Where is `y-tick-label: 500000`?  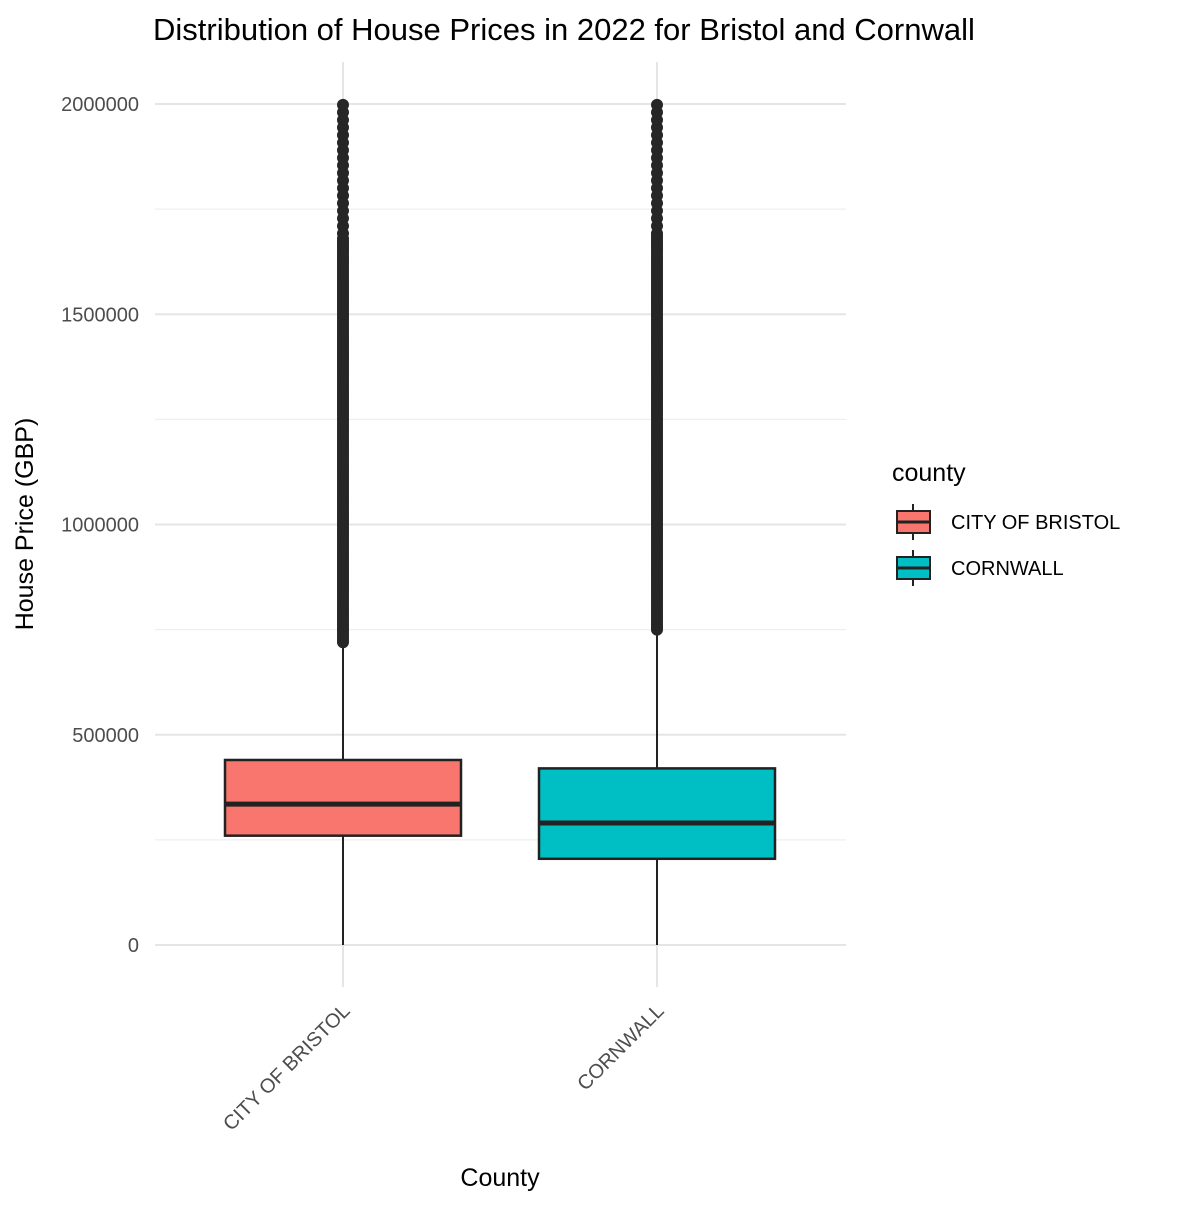 y-tick-label: 500000 is located at coordinates (105, 736).